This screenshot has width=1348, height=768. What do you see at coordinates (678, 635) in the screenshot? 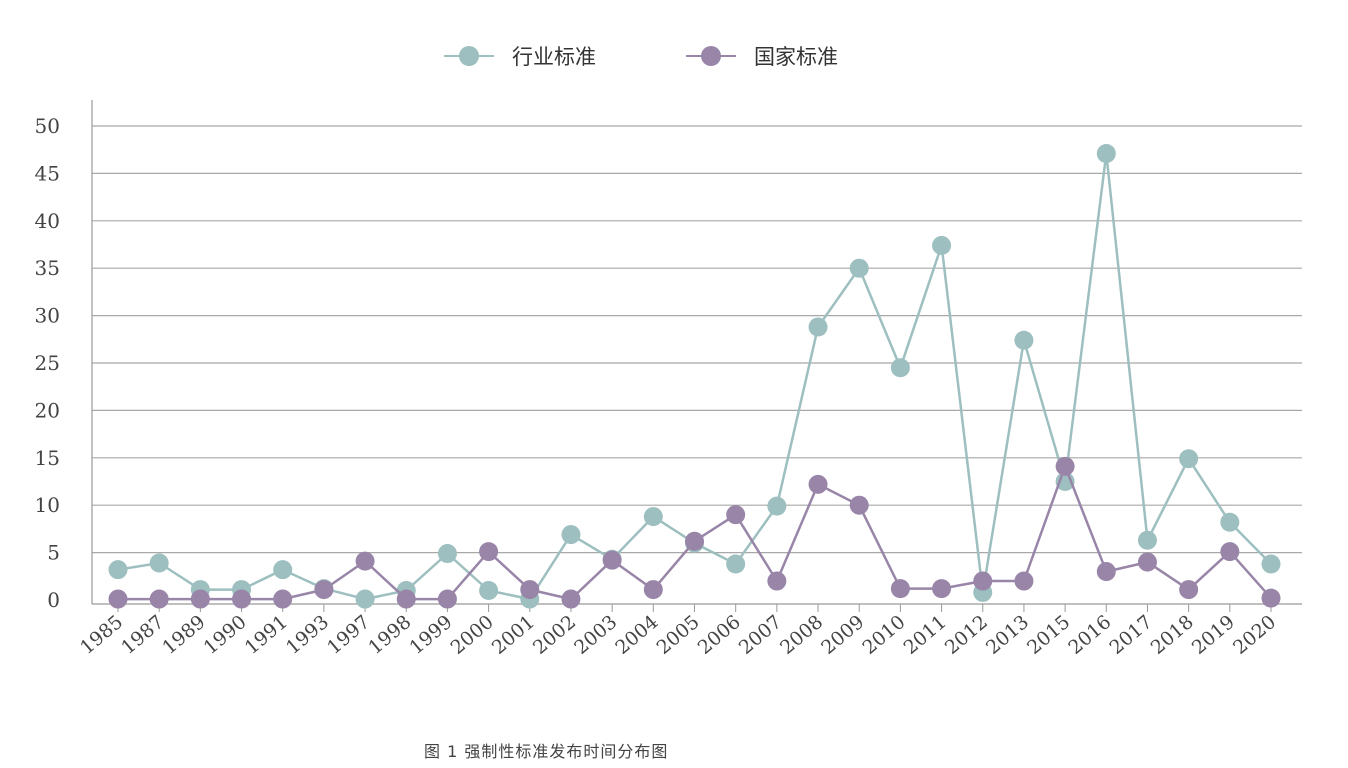
I see `x-tick-label: 2005` at bounding box center [678, 635].